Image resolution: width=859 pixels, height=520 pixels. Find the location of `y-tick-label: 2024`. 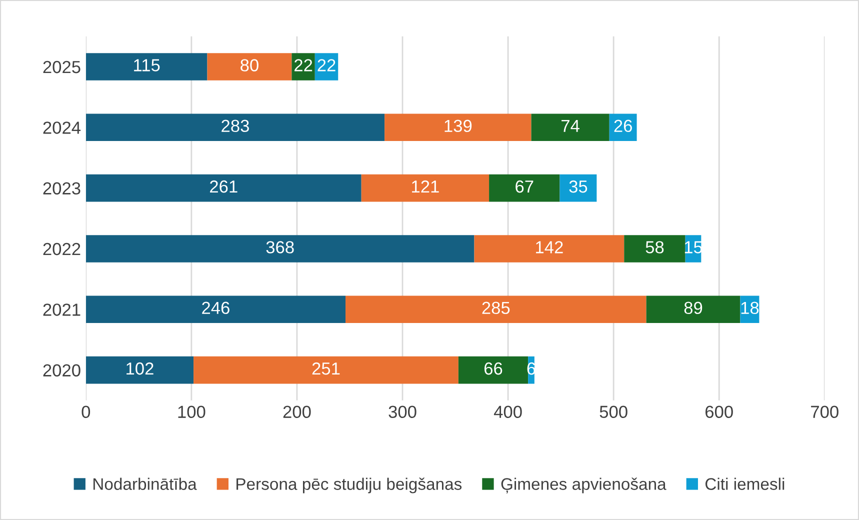

y-tick-label: 2024 is located at coordinates (62, 128).